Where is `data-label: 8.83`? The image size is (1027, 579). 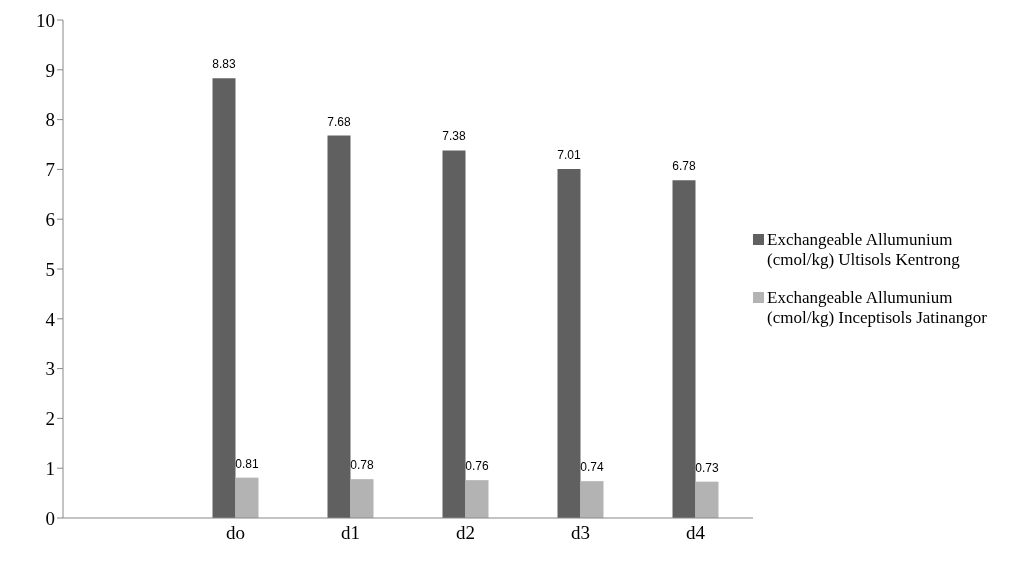
data-label: 8.83 is located at coordinates (224, 64).